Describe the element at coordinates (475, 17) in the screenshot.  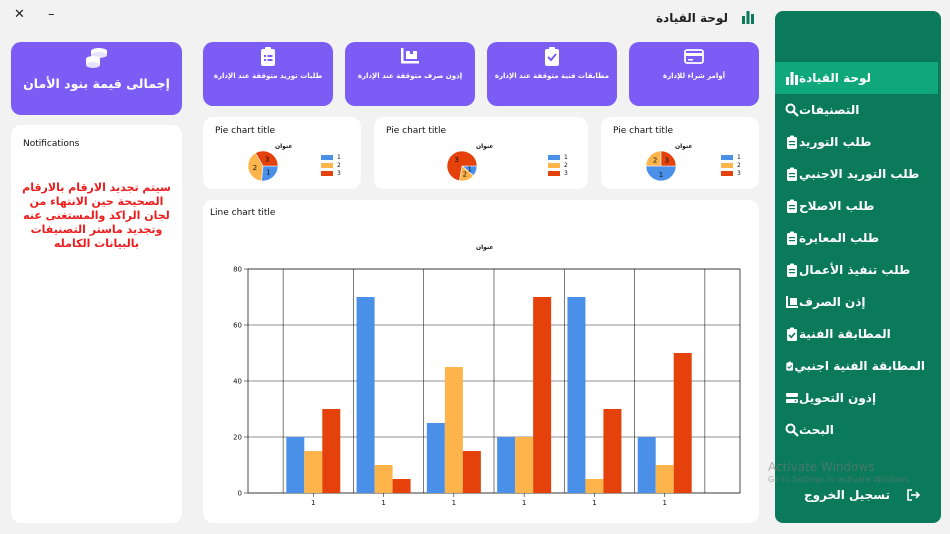
I see `title-bar: ✕ – لوحة القيادة` at that location.